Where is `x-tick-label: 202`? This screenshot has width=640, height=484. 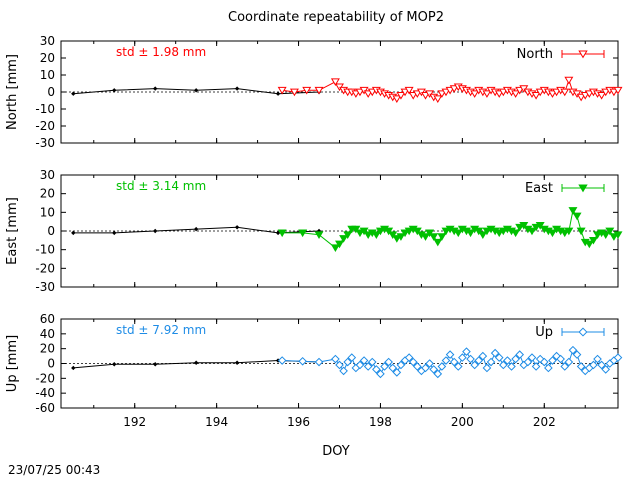 x-tick-label: 202 is located at coordinates (544, 422).